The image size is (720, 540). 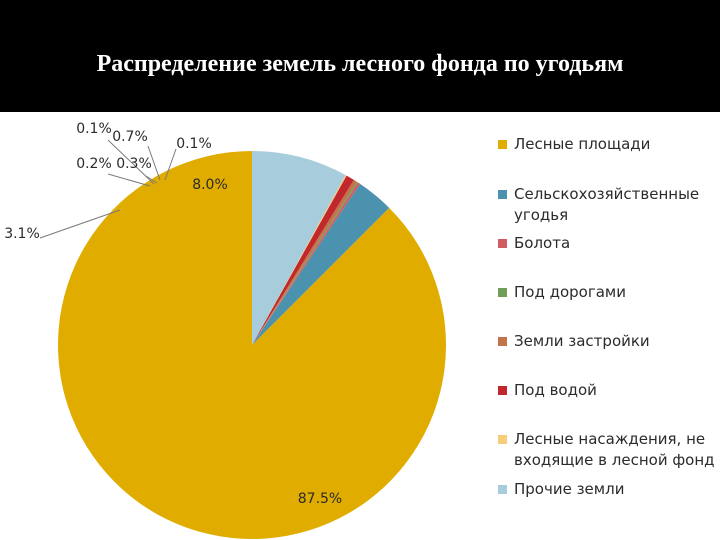 I want to click on legend-item-other-land: Прочие земли, so click(x=609, y=489).